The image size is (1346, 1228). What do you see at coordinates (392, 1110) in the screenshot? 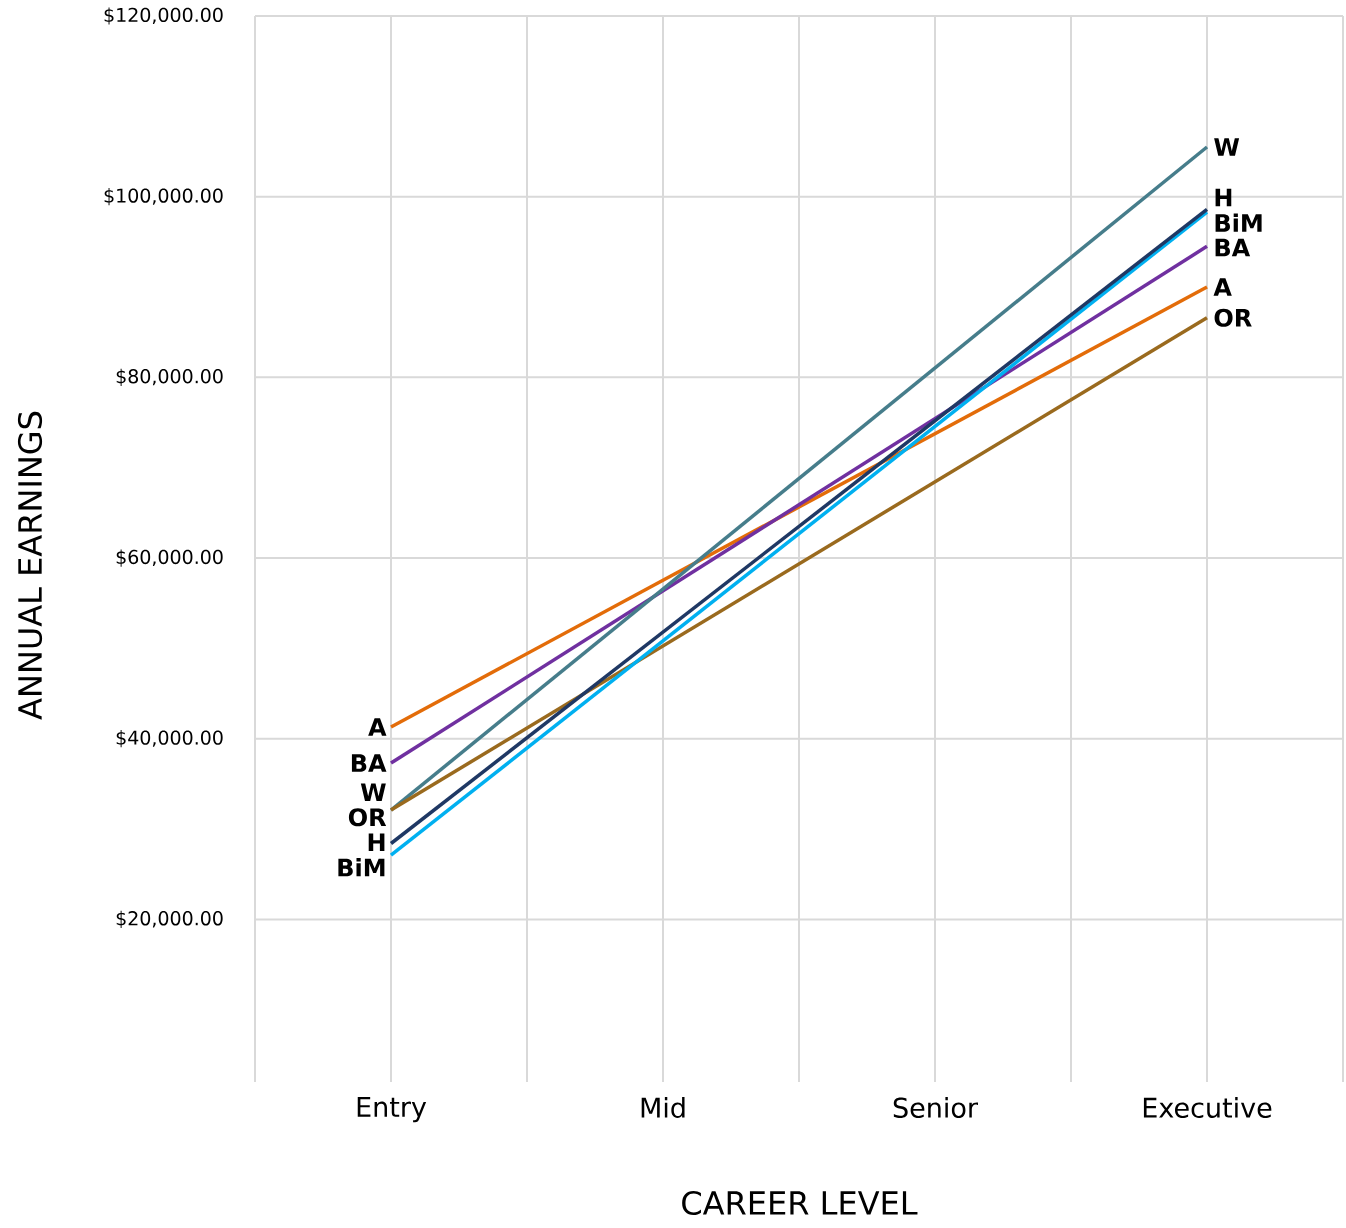
I see `x-tick-label: Entry` at bounding box center [392, 1110].